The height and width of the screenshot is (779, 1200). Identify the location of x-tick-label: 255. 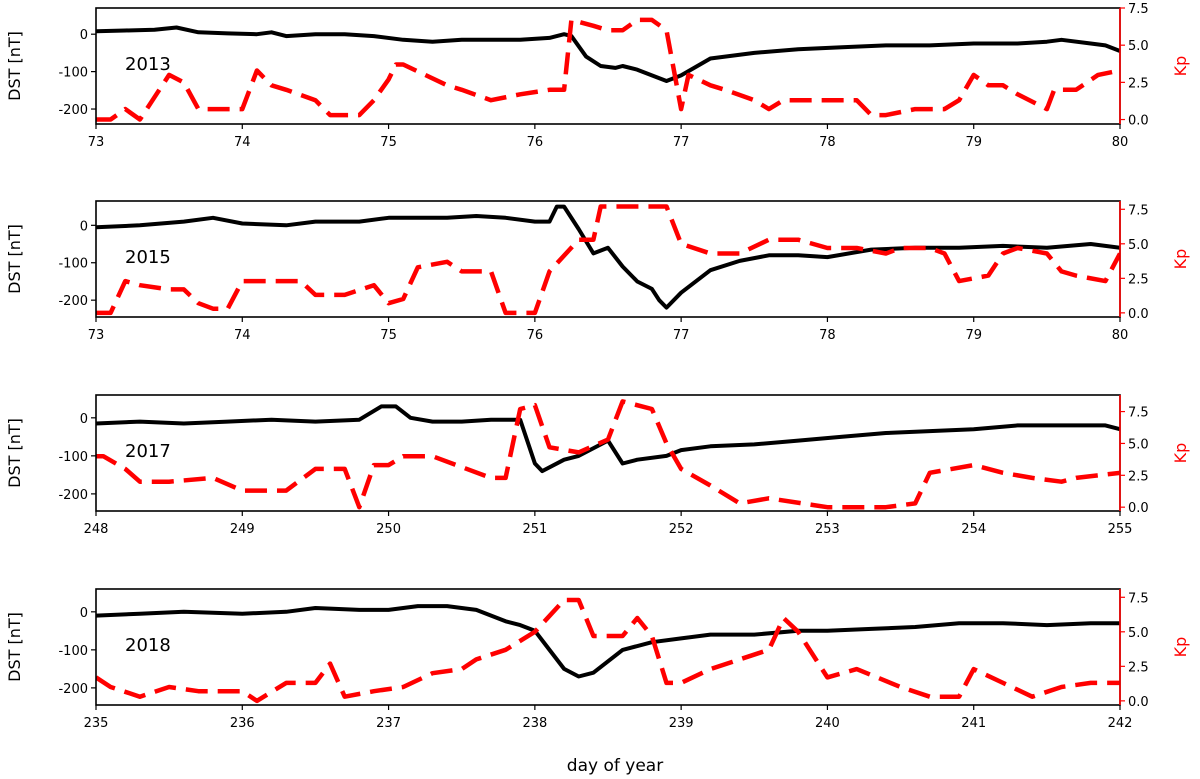
(1120, 529).